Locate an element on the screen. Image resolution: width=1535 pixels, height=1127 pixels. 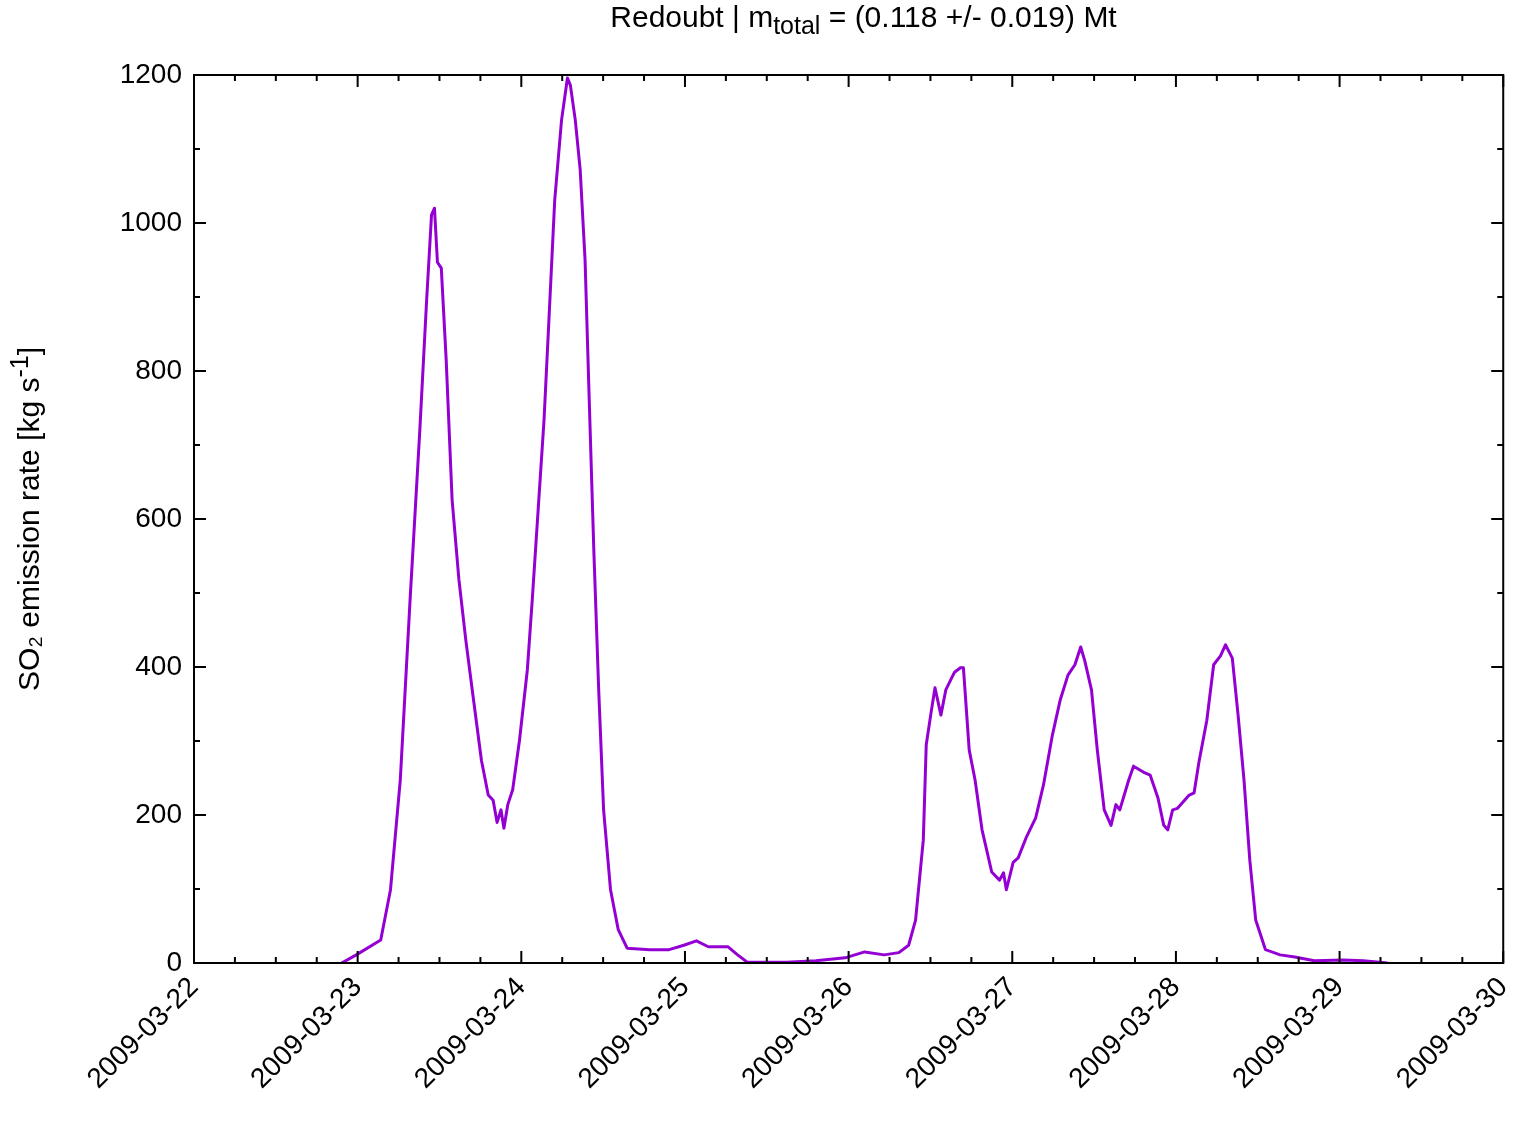
y-tick-label: 400 is located at coordinates (158, 665).